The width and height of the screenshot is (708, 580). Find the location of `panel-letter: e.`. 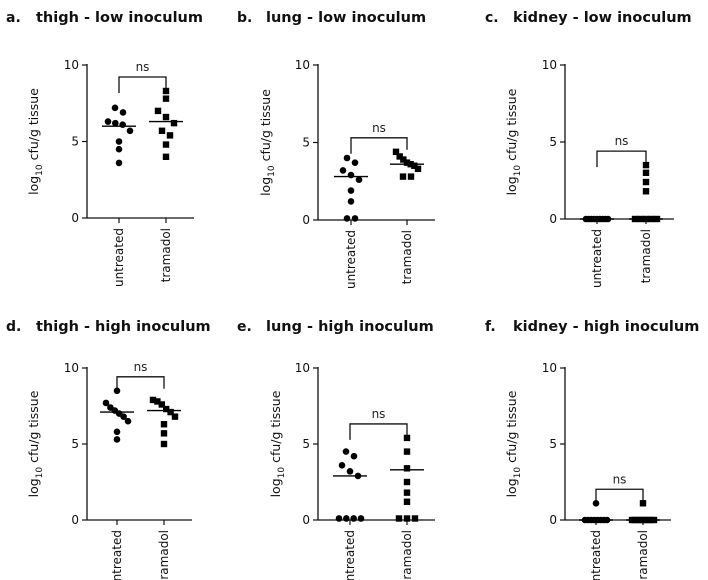

panel-letter: e. is located at coordinates (244, 327).